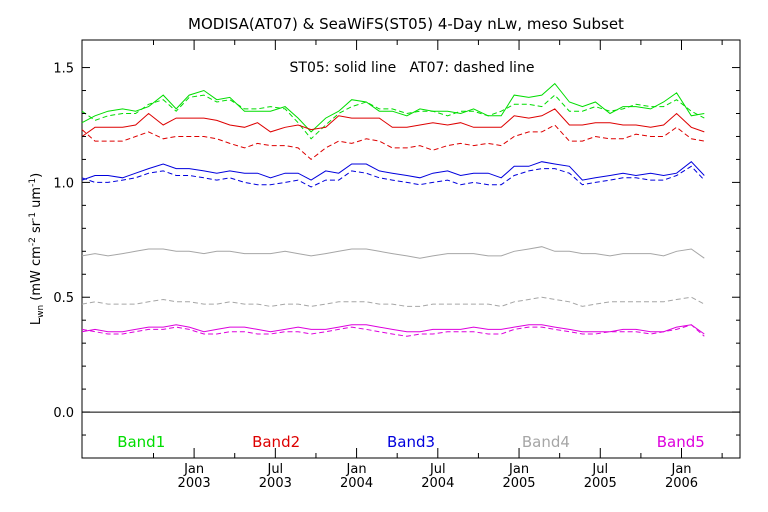 Image resolution: width=768 pixels, height=512 pixels. I want to click on line-style-annotation: ST05: solid line AT07: dashed line, so click(412, 68).